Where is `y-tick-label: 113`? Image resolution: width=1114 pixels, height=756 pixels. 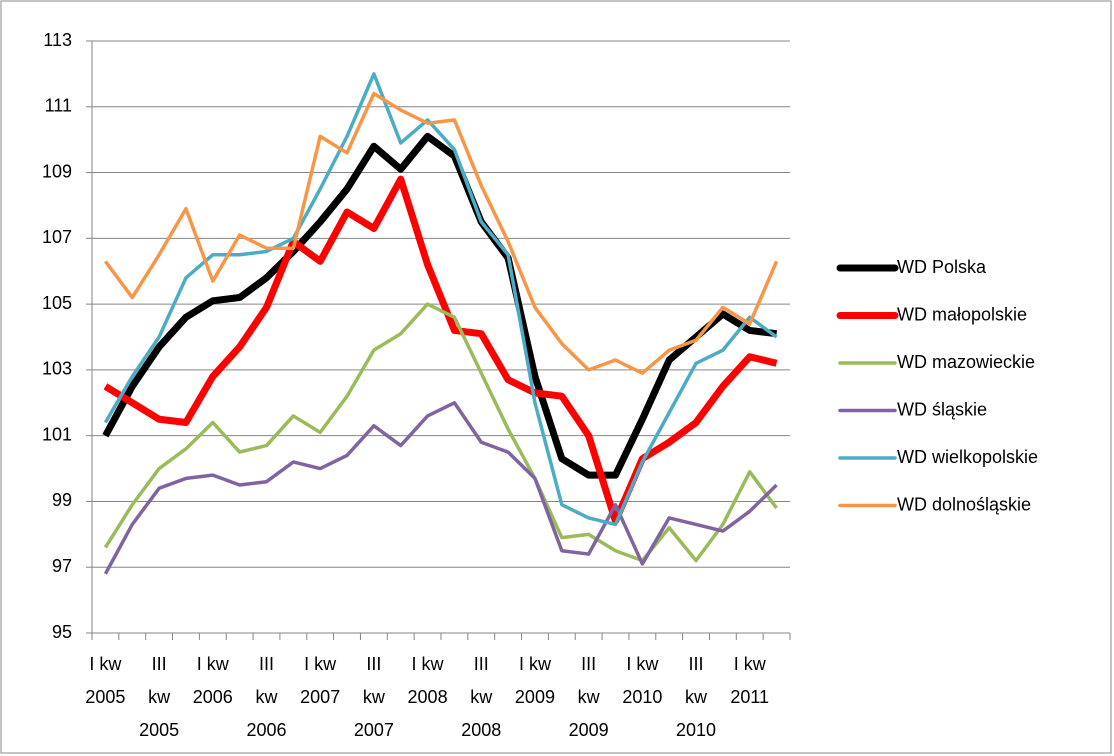
y-tick-label: 113 is located at coordinates (57, 40).